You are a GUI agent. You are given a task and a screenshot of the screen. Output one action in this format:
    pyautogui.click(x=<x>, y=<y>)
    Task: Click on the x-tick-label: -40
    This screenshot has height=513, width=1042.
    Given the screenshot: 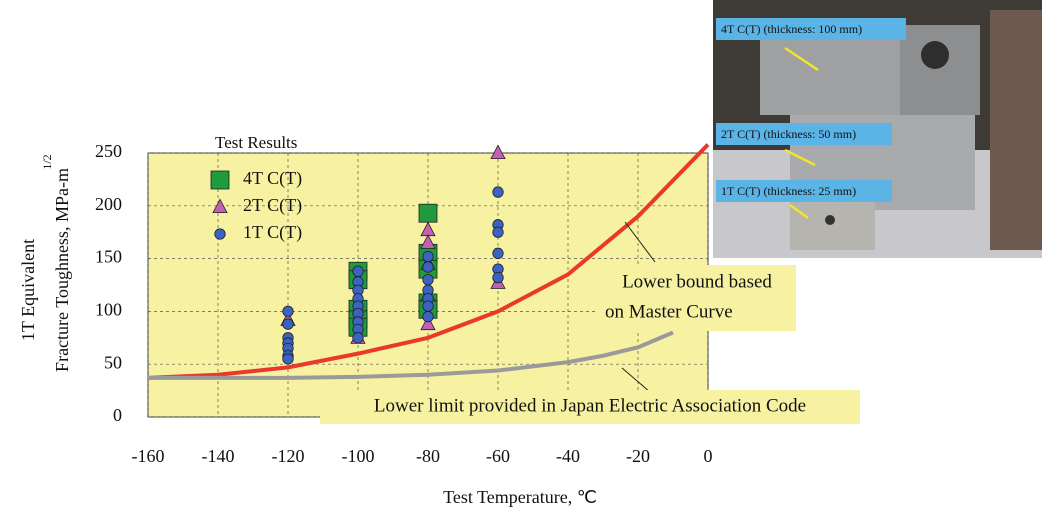 What is the action you would take?
    pyautogui.click(x=568, y=456)
    